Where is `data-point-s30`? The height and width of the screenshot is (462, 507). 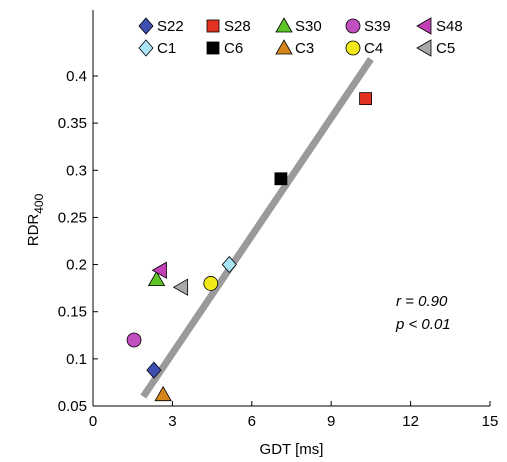
data-point-s30 is located at coordinates (156, 278).